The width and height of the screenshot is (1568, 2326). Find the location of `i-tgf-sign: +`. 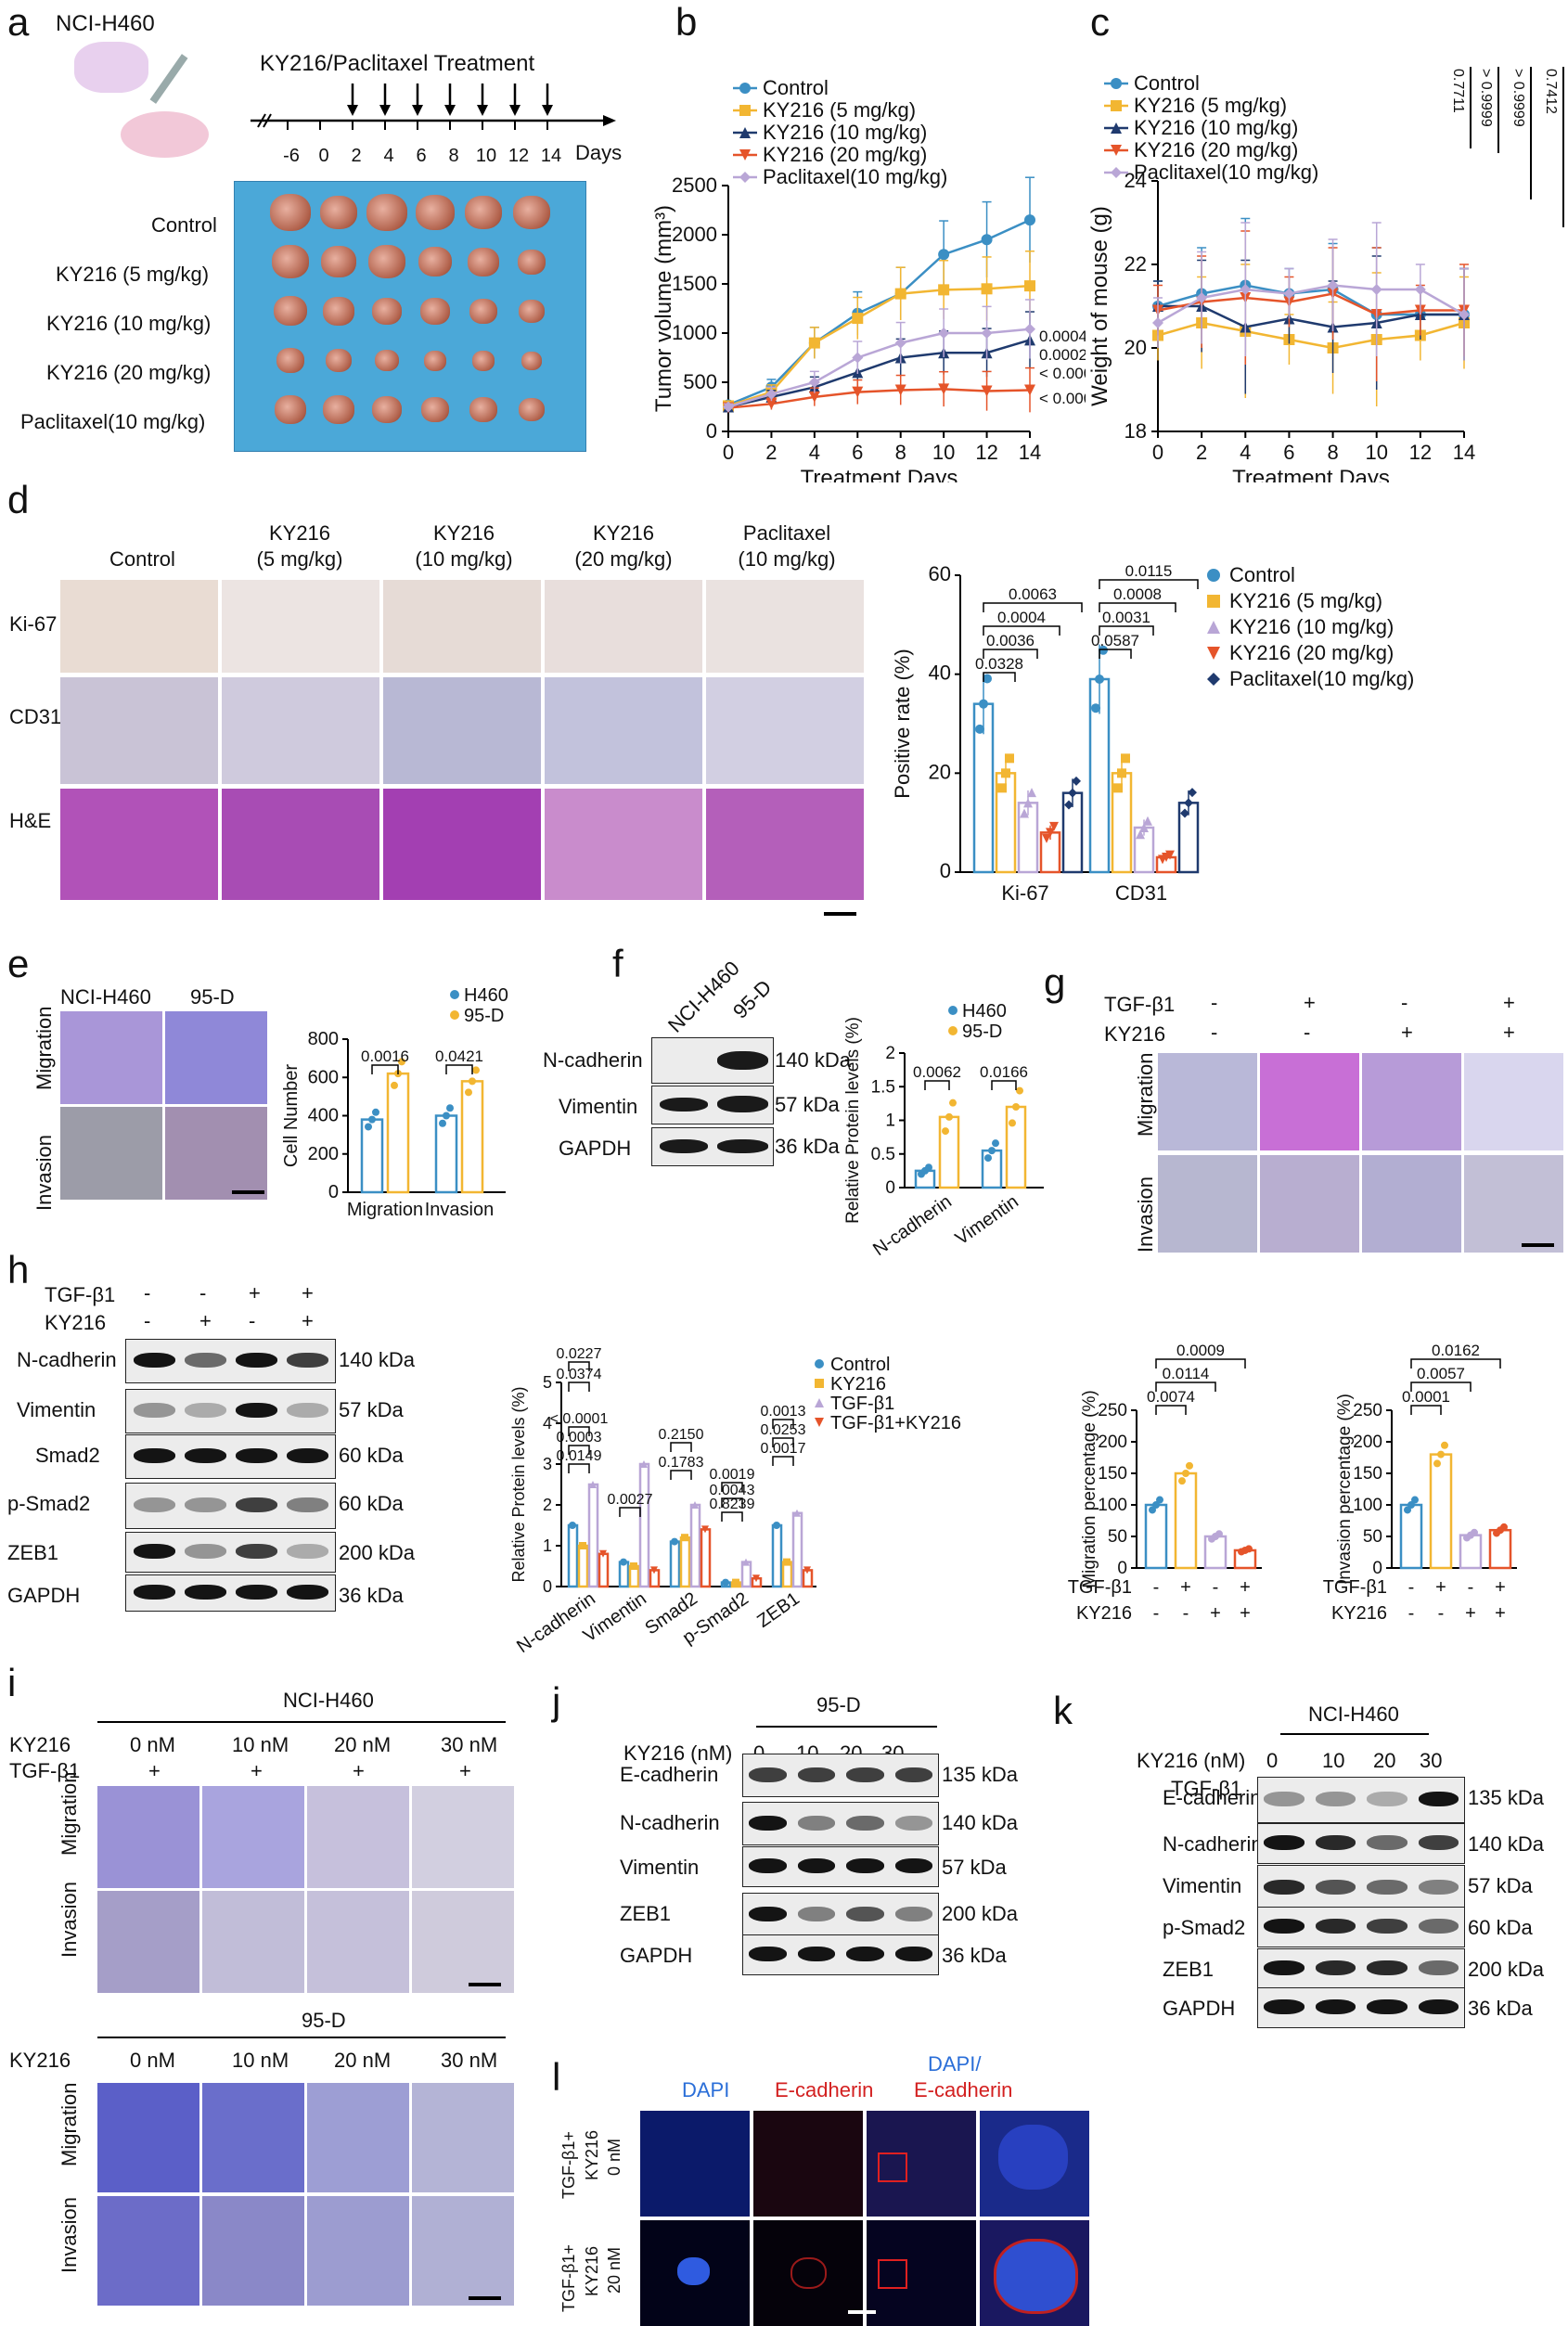

i-tgf-sign: + is located at coordinates (154, 1770).